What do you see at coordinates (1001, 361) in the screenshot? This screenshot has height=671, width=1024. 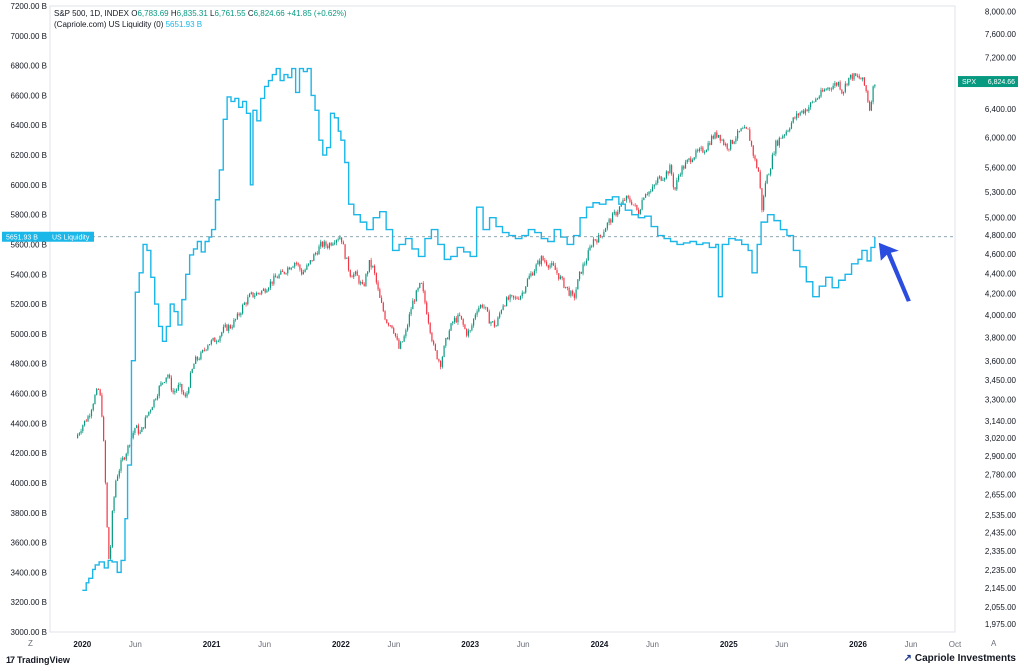 I see `right-tick-label: 3,600.00` at bounding box center [1001, 361].